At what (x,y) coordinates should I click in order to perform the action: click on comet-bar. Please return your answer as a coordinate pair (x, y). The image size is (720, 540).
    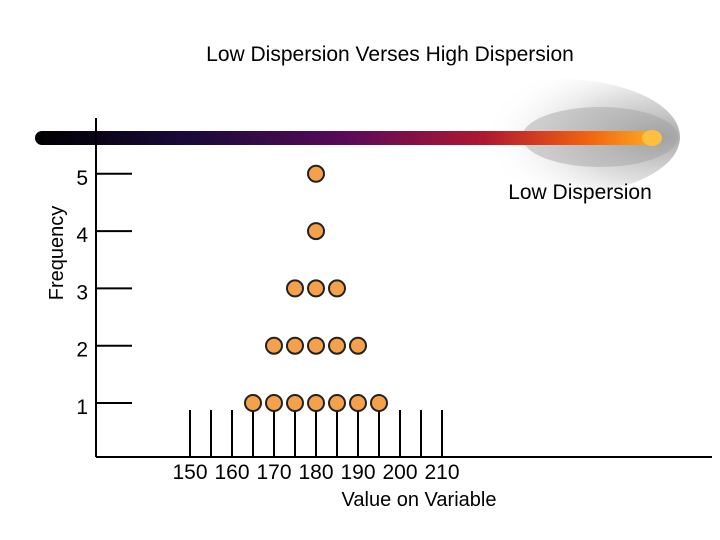
    Looking at the image, I should click on (347, 138).